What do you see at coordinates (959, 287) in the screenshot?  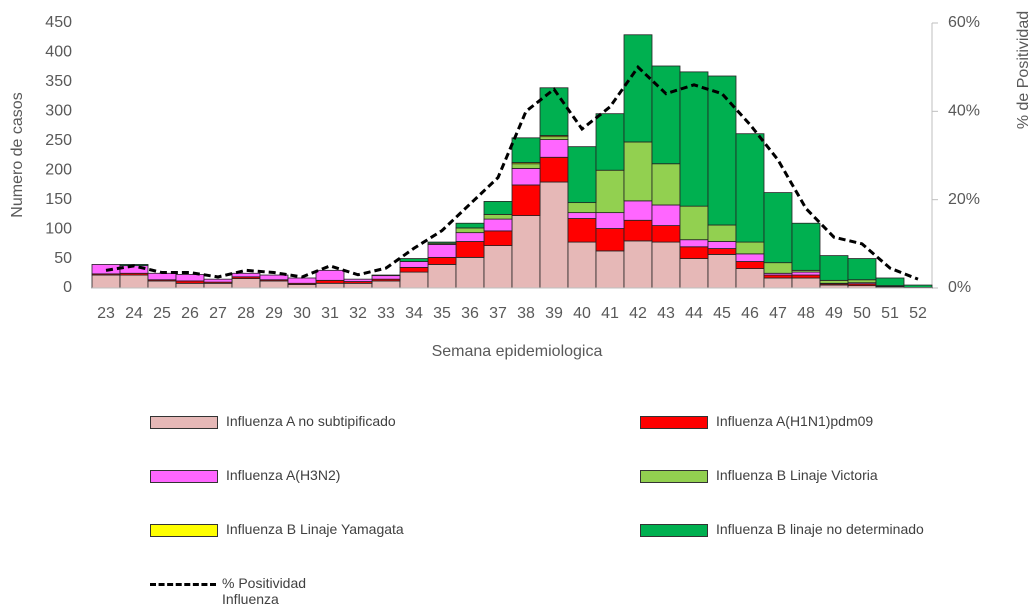 I see `y2-tick-label: 0%` at bounding box center [959, 287].